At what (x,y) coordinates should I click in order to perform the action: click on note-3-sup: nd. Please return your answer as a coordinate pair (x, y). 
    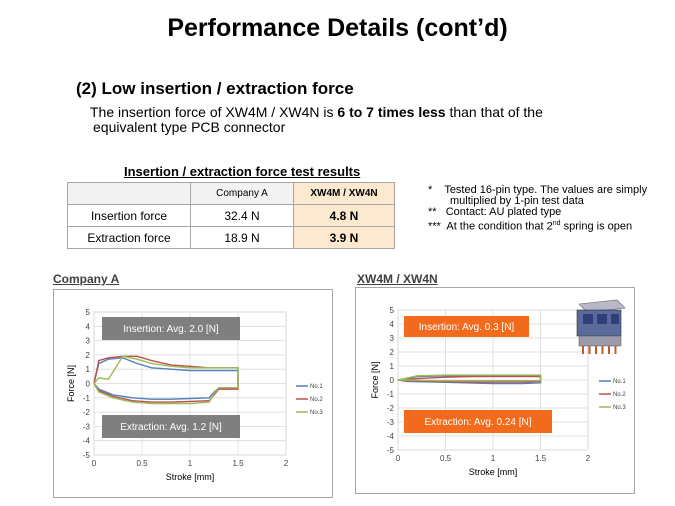
    Looking at the image, I should click on (556, 223).